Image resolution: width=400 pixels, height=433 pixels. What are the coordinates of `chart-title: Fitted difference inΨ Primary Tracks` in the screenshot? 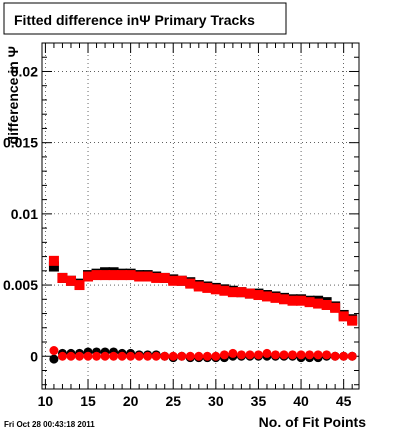 It's located at (134, 20).